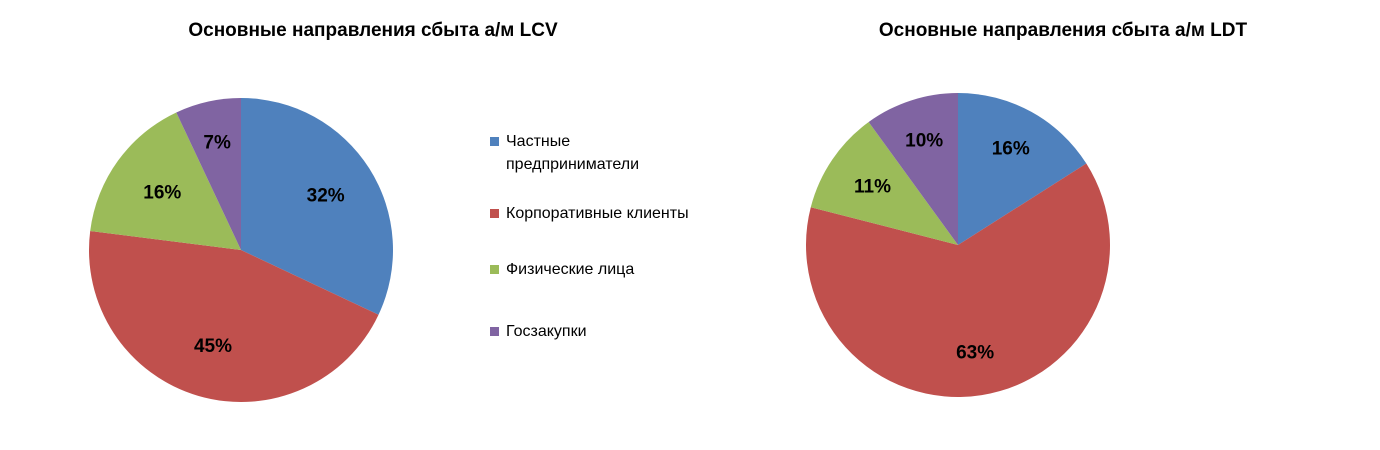 The width and height of the screenshot is (1380, 450). Describe the element at coordinates (326, 196) in the screenshot. I see `data-label-lcv-chastnye: 32%` at that location.